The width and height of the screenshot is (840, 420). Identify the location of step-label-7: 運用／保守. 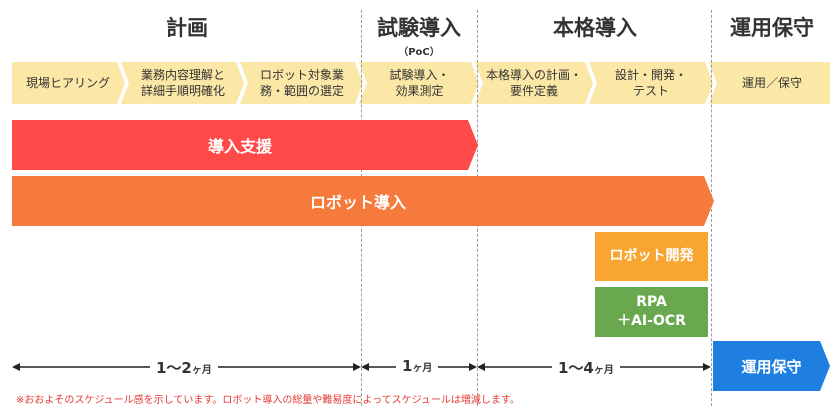
(771, 83).